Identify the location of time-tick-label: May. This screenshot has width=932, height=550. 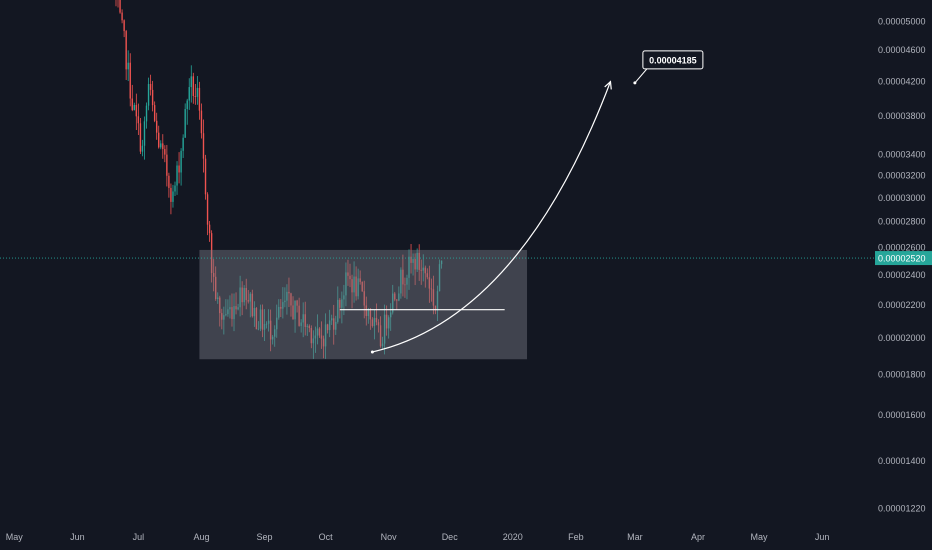
(15, 537).